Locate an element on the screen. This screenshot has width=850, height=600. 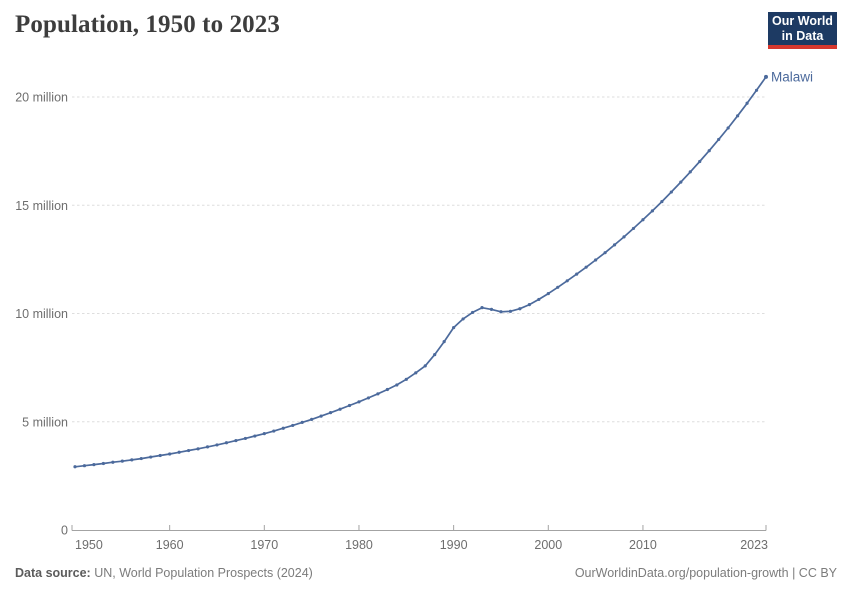
license-text: | CC BY is located at coordinates (812, 573).